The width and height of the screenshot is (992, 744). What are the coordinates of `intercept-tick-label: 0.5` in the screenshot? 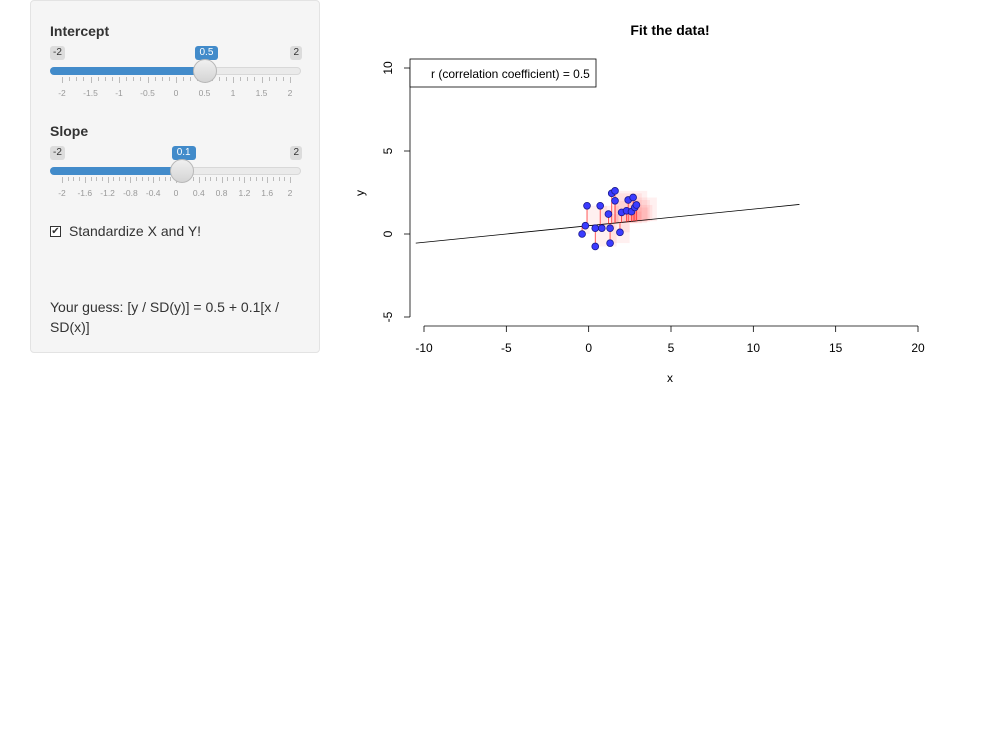 It's located at (204, 93).